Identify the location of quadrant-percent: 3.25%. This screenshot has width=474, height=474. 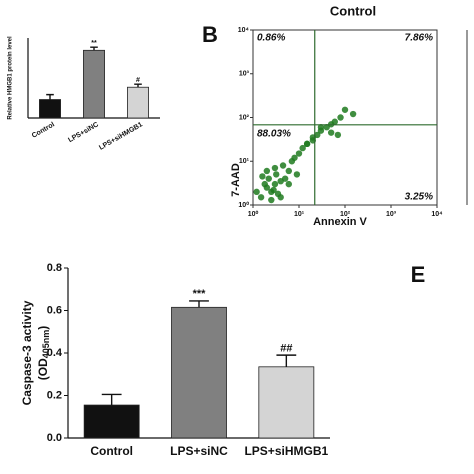
(419, 197).